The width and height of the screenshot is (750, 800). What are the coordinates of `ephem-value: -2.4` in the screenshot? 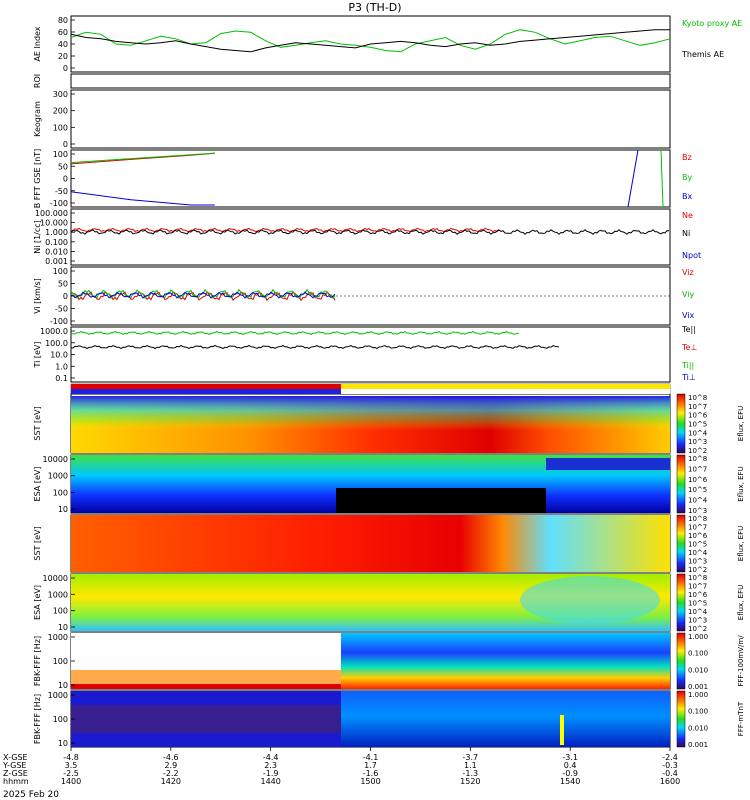 It's located at (670, 757).